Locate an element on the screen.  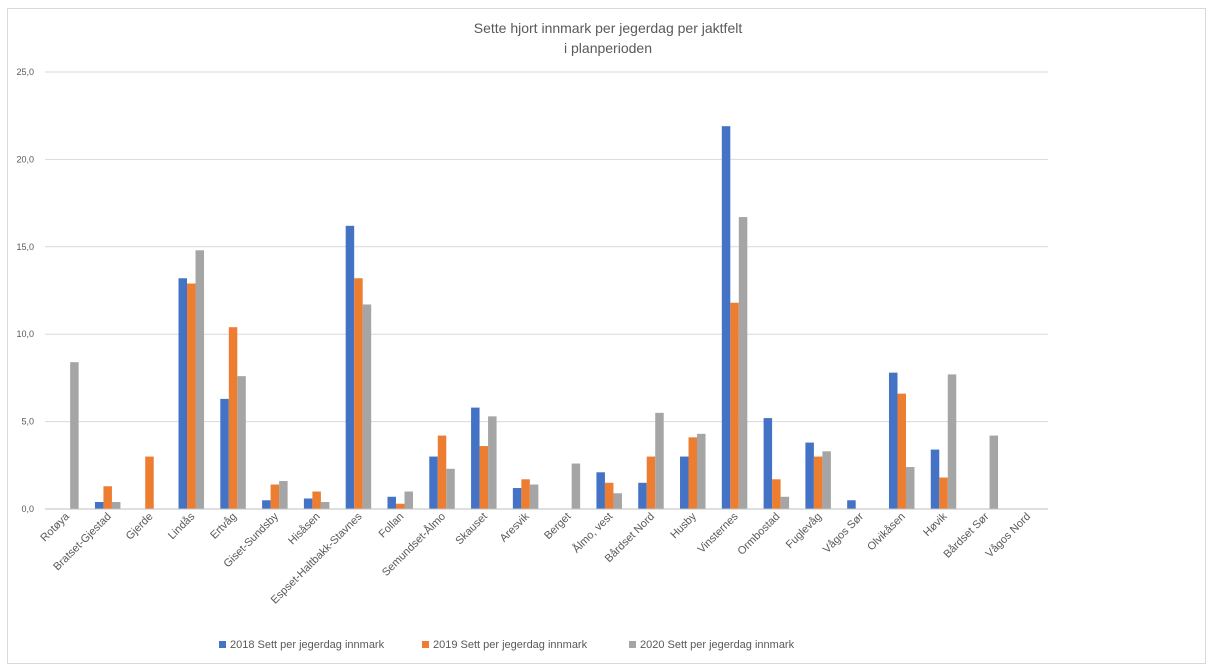
category-label: Olvikåsen is located at coordinates (886, 532).